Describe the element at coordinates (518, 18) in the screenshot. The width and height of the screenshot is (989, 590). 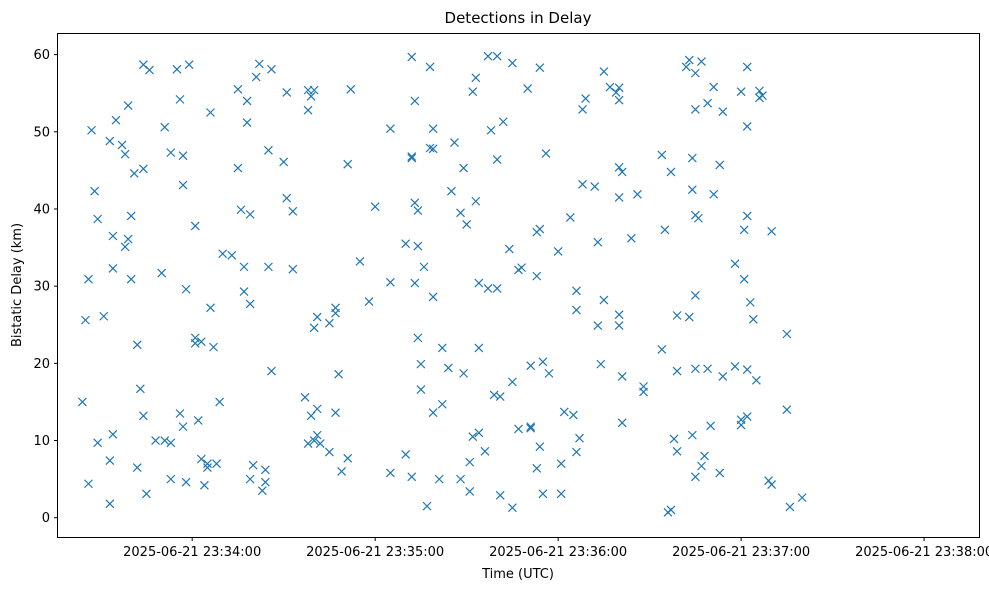
I see `chart-title: Detections in Delay` at that location.